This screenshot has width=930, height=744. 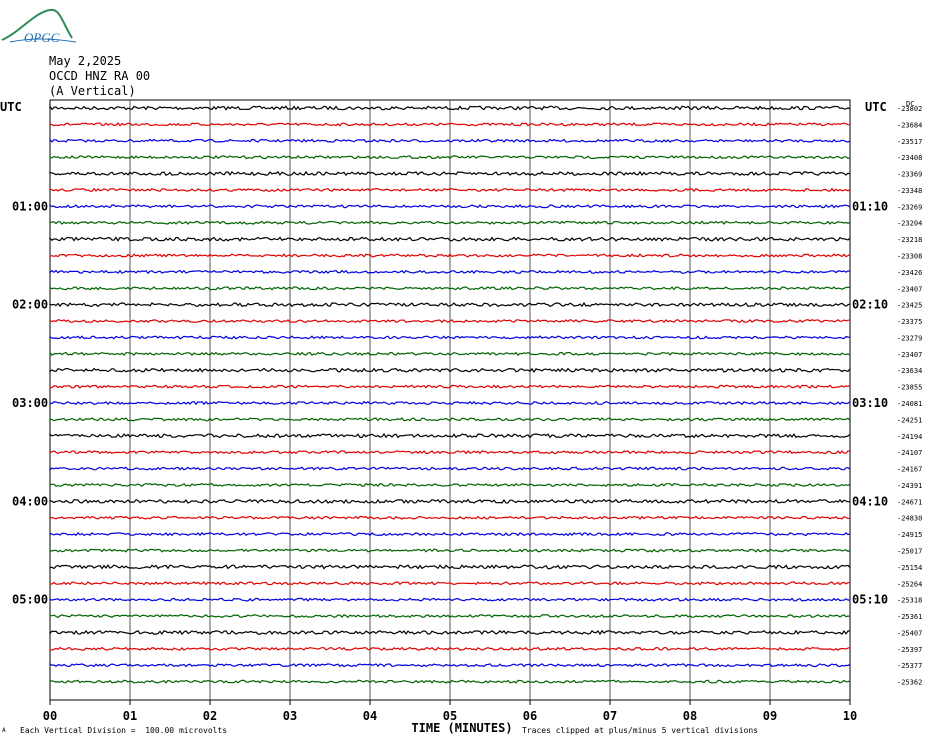 What do you see at coordinates (909, 207) in the screenshot?
I see `dc-offset-label: -23269` at bounding box center [909, 207].